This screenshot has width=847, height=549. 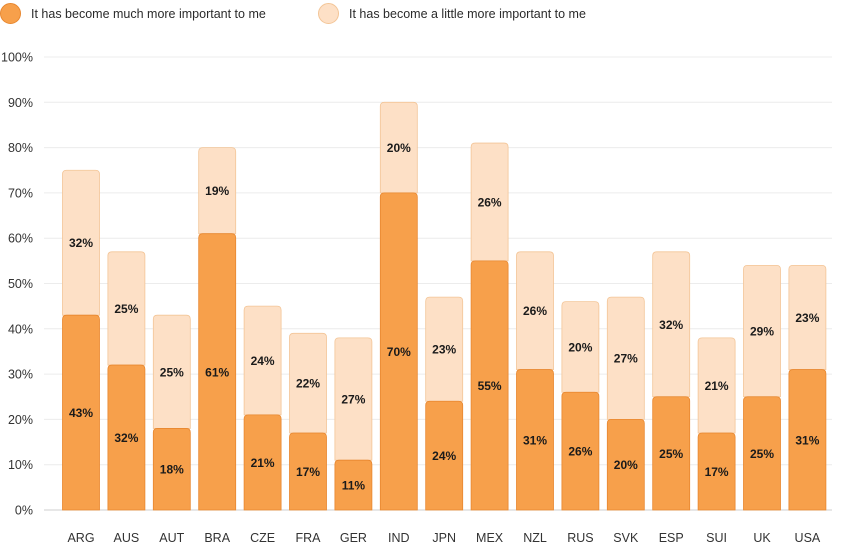 What do you see at coordinates (490, 538) in the screenshot?
I see `x-tick-label: MEX` at bounding box center [490, 538].